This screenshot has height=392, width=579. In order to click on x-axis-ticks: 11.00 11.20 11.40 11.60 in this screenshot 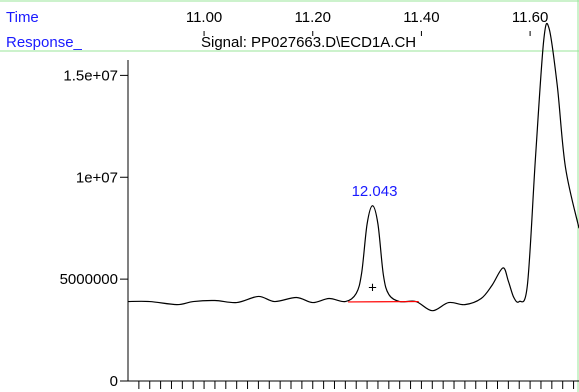, I will do `click(367, 22)`.